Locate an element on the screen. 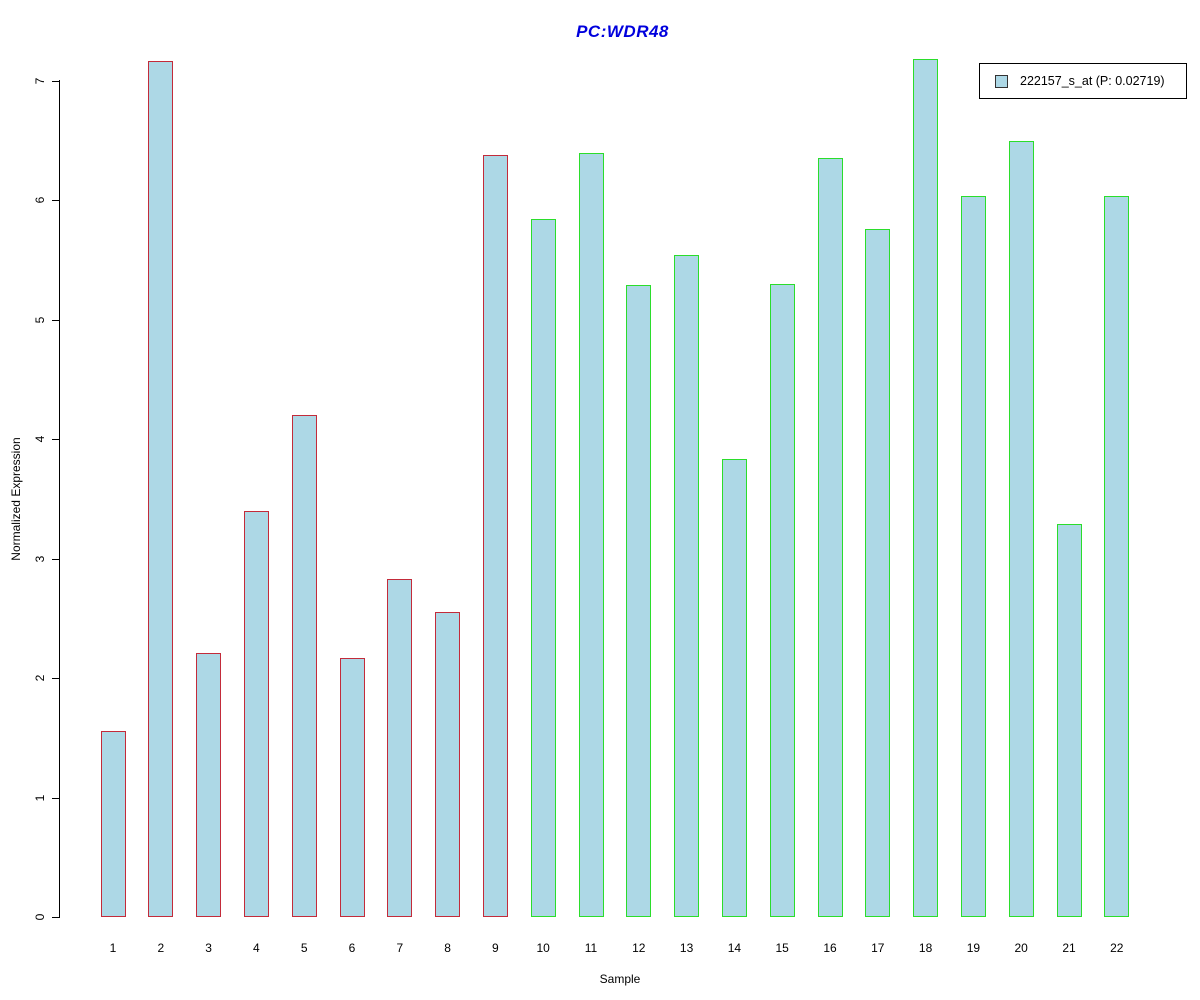 Image resolution: width=1200 pixels, height=1000 pixels. x-tick-label-20: 20 is located at coordinates (1021, 948).